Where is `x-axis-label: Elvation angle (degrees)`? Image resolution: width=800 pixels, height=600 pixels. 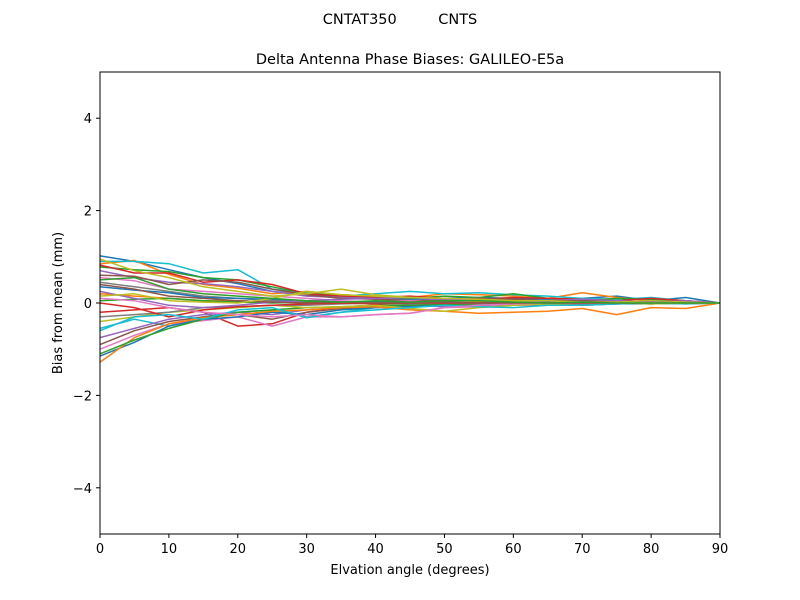 x-axis-label: Elvation angle (degrees) is located at coordinates (409, 570).